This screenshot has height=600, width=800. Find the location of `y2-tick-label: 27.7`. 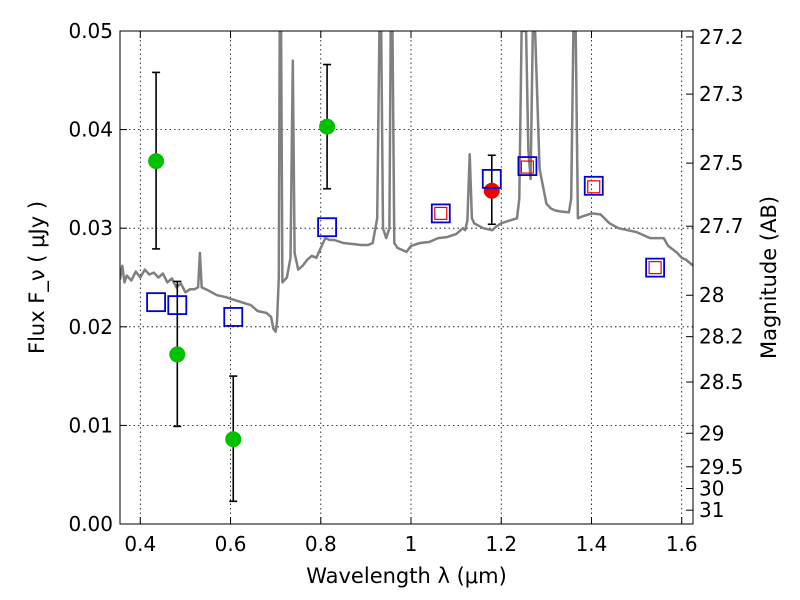

y2-tick-label: 27.7 is located at coordinates (721, 226).